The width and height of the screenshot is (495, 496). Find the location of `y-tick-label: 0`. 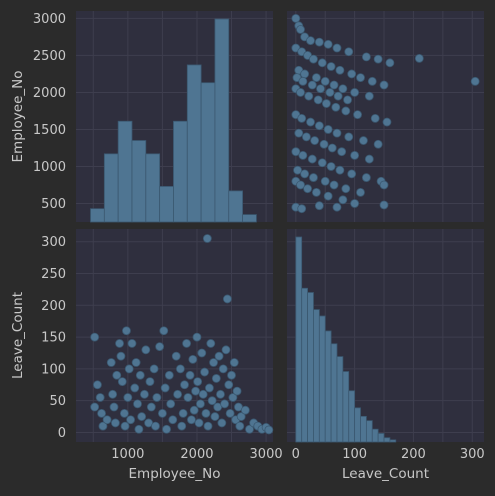

y-tick-label: 0 is located at coordinates (62, 433).